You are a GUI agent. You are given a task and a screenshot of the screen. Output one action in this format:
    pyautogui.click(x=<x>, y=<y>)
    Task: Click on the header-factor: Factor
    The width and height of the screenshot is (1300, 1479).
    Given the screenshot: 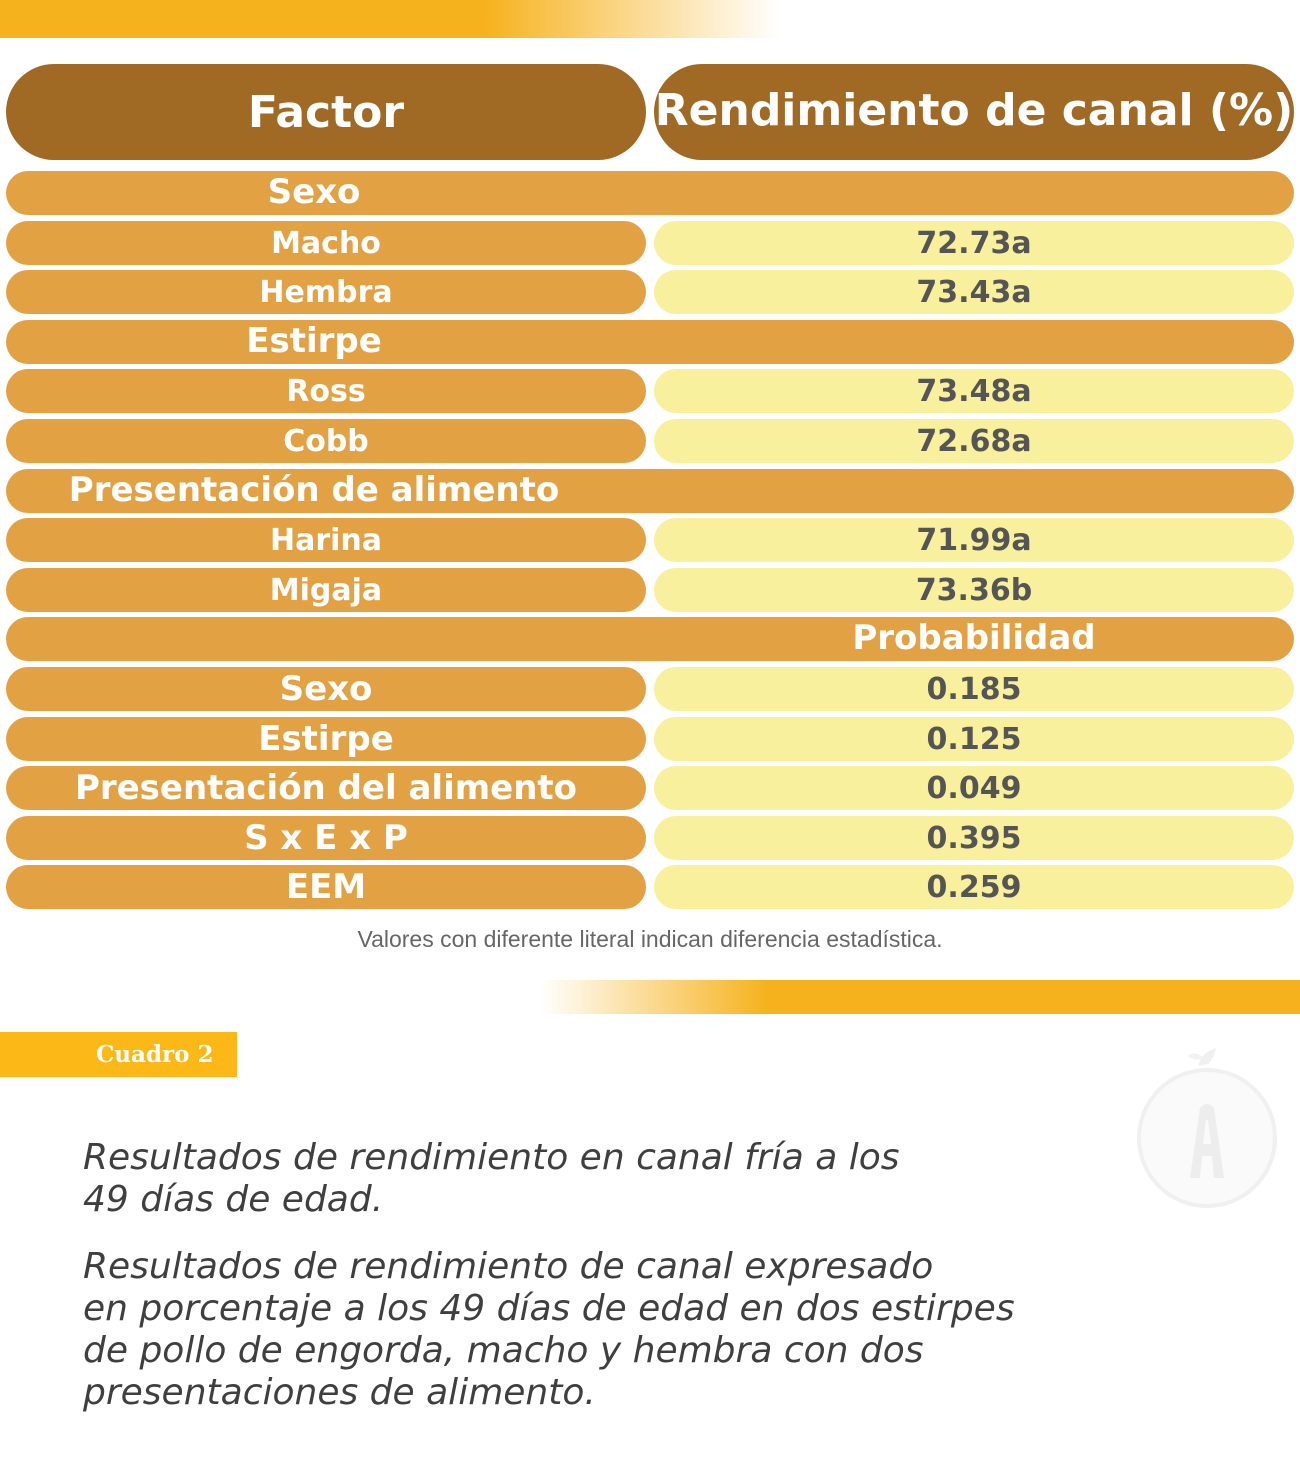 What is the action you would take?
    pyautogui.click(x=326, y=112)
    